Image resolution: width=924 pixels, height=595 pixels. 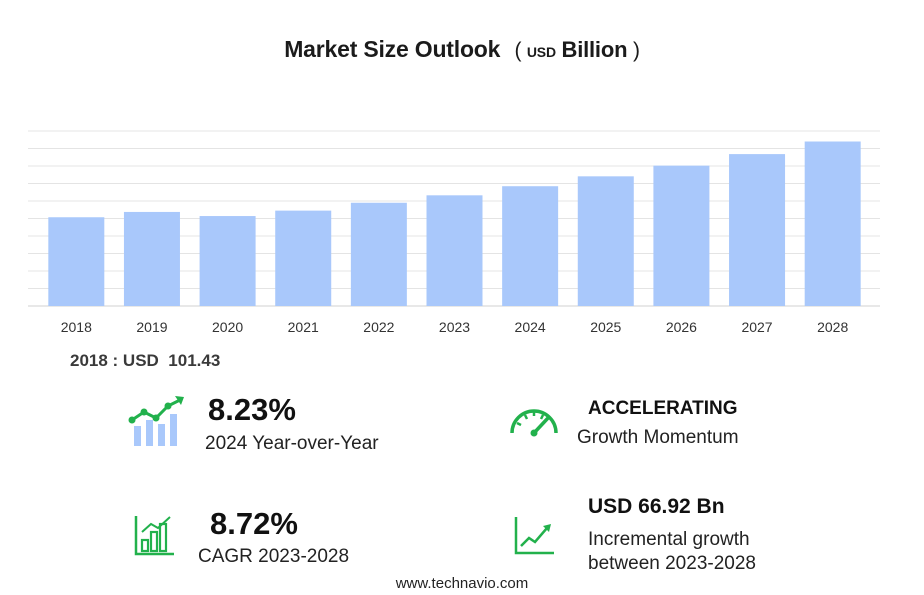 I want to click on momentum-stat: ACCELERATING, so click(x=663, y=409).